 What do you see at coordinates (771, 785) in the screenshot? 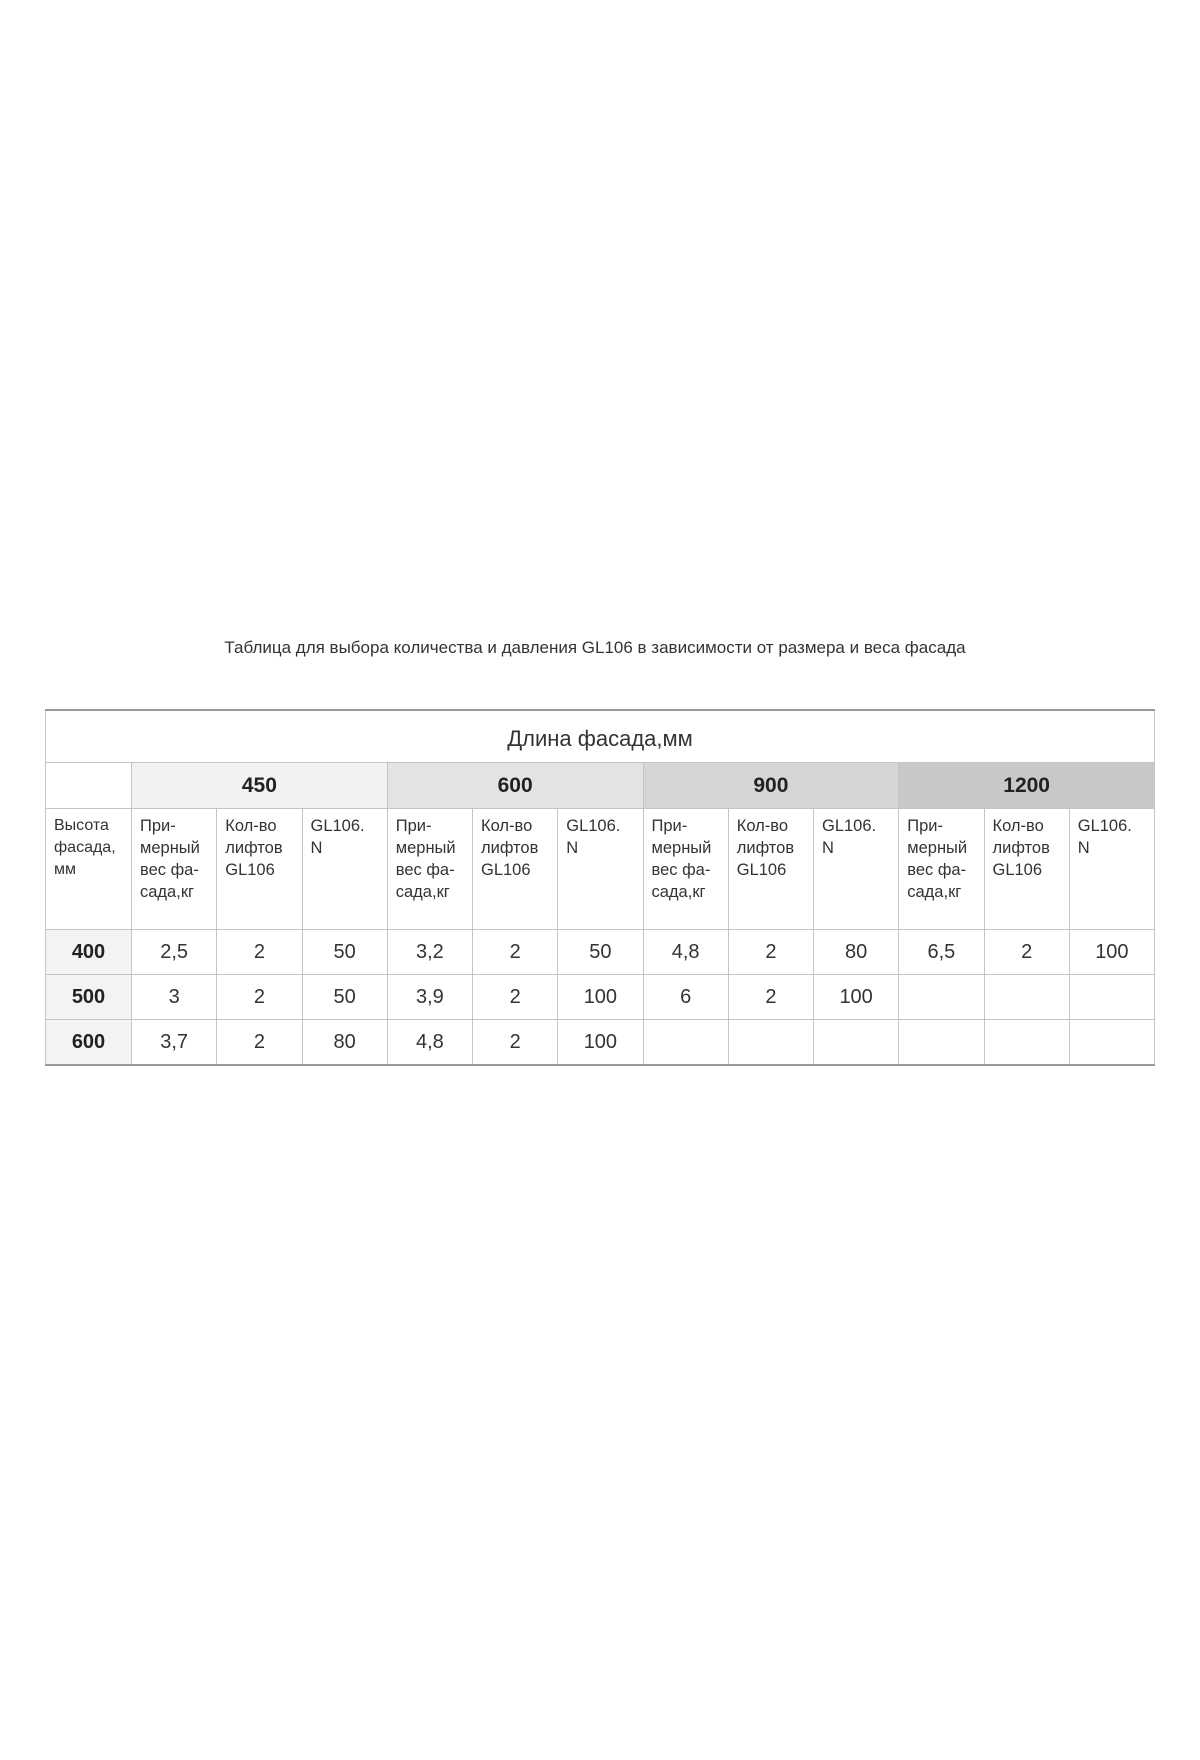
I see `length-group-900: 900` at bounding box center [771, 785].